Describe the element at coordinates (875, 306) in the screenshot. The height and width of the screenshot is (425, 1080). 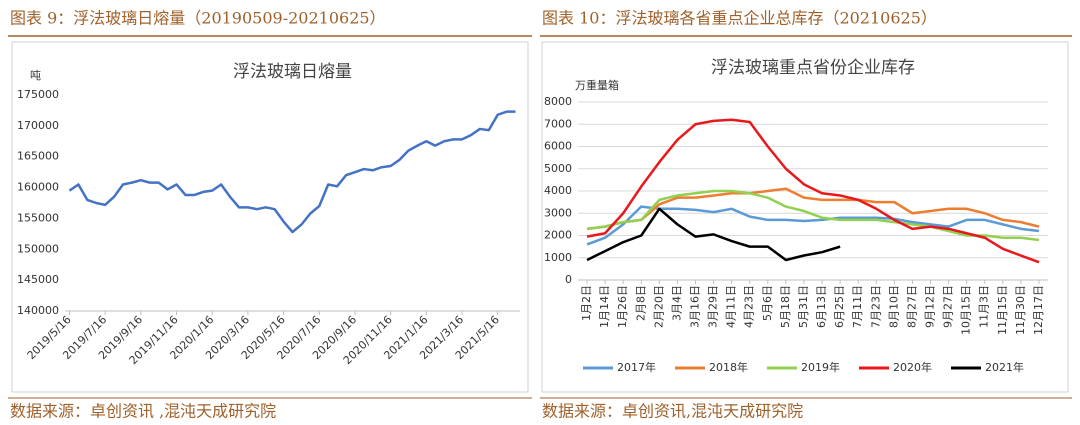
I see `x-tick-label: 7月23日` at that location.